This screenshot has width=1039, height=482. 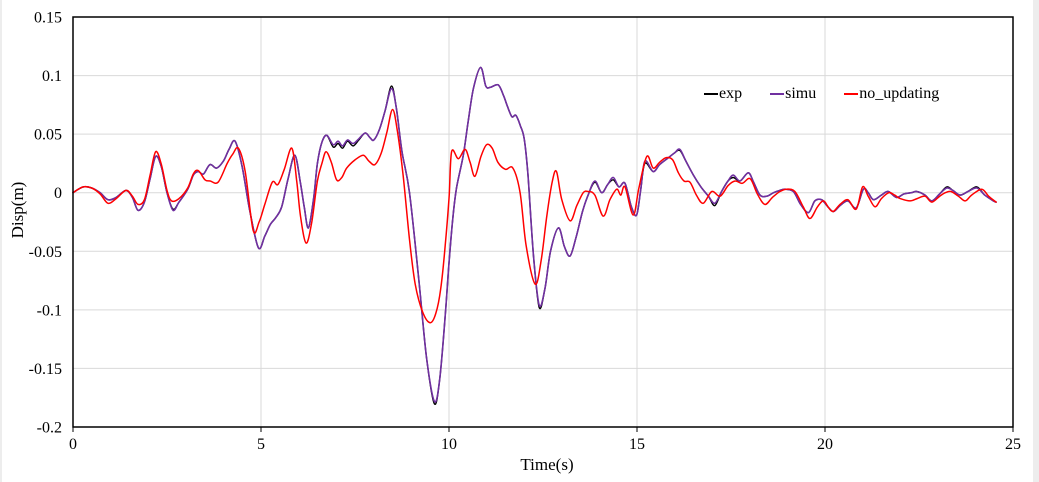 I want to click on legend: exp simu no_updating, so click(x=821, y=94).